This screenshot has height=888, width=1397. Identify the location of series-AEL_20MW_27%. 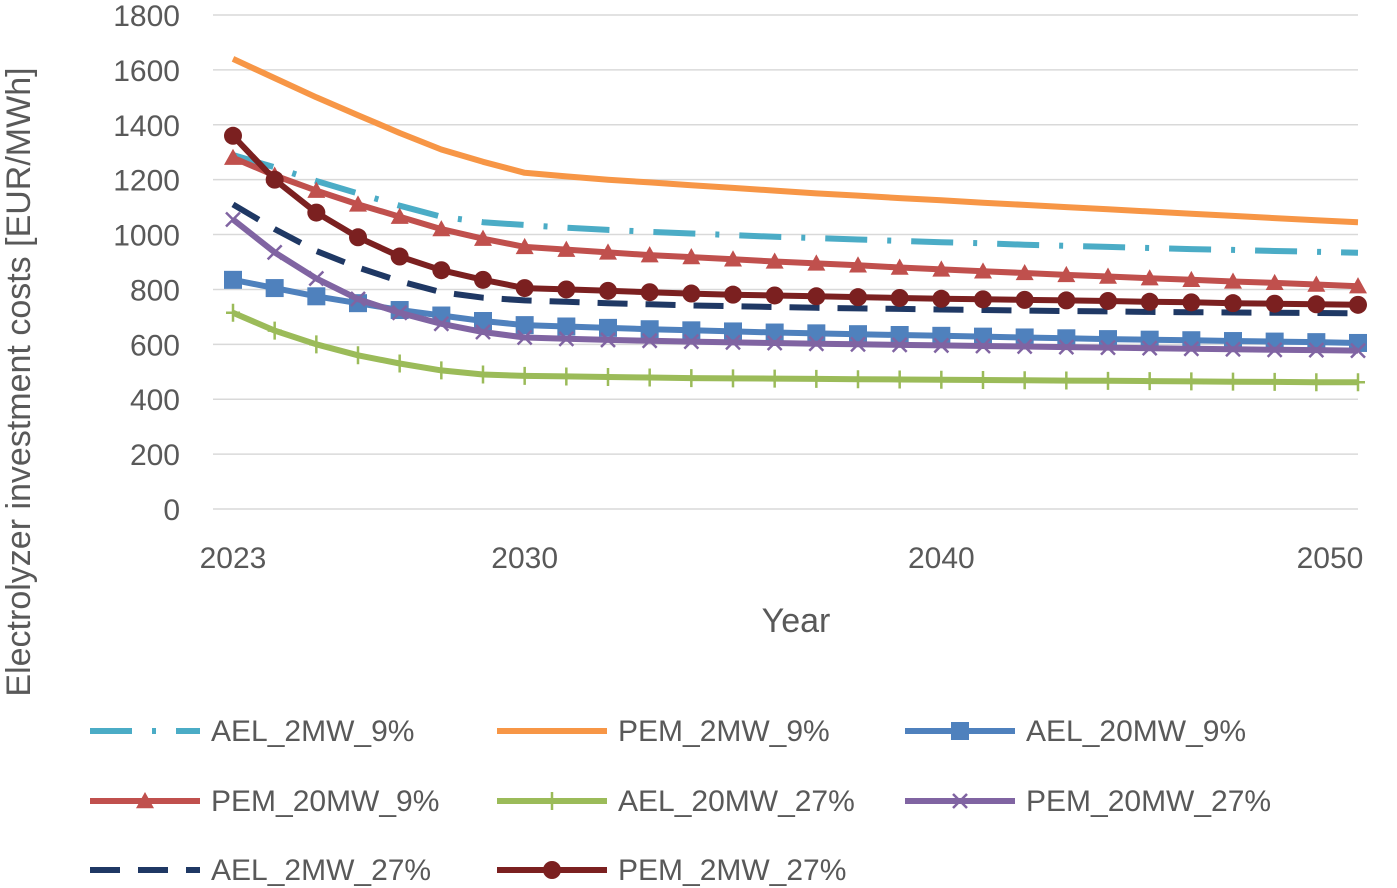
(795, 347).